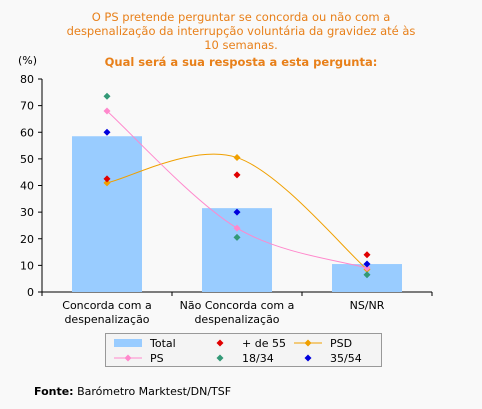 This screenshot has height=409, width=482. I want to click on source-label: Fonte:, so click(54, 391).